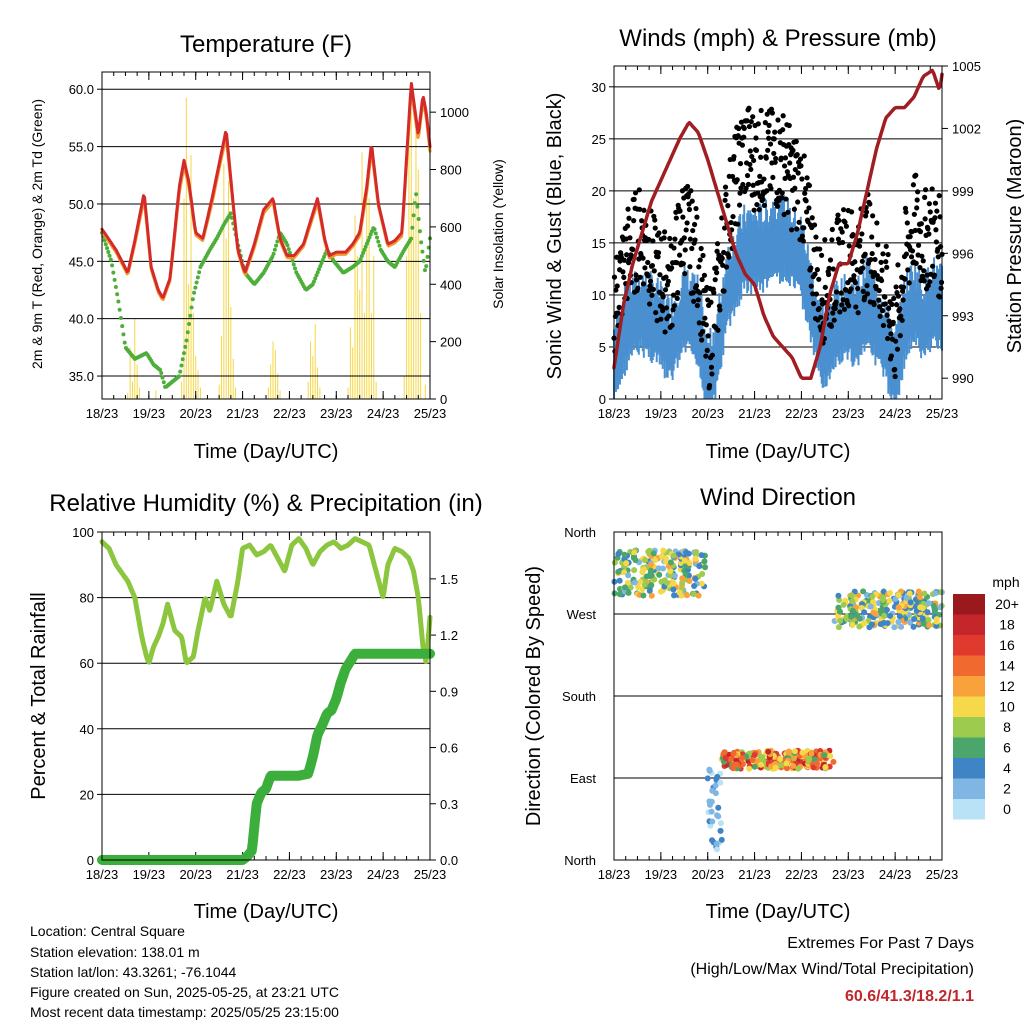 This screenshot has height=1024, width=1024. Describe the element at coordinates (1007, 748) in the screenshot. I see `legend-label: 6` at that location.